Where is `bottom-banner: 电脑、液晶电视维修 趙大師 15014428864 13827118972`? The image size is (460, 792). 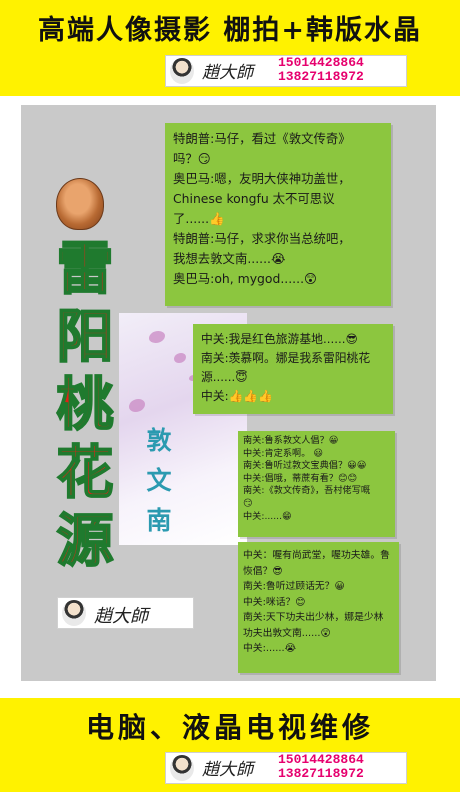
bottom-banner: 电脑、液晶电视维修 趙大師 15014428864 13827118972 is located at coordinates (230, 745).